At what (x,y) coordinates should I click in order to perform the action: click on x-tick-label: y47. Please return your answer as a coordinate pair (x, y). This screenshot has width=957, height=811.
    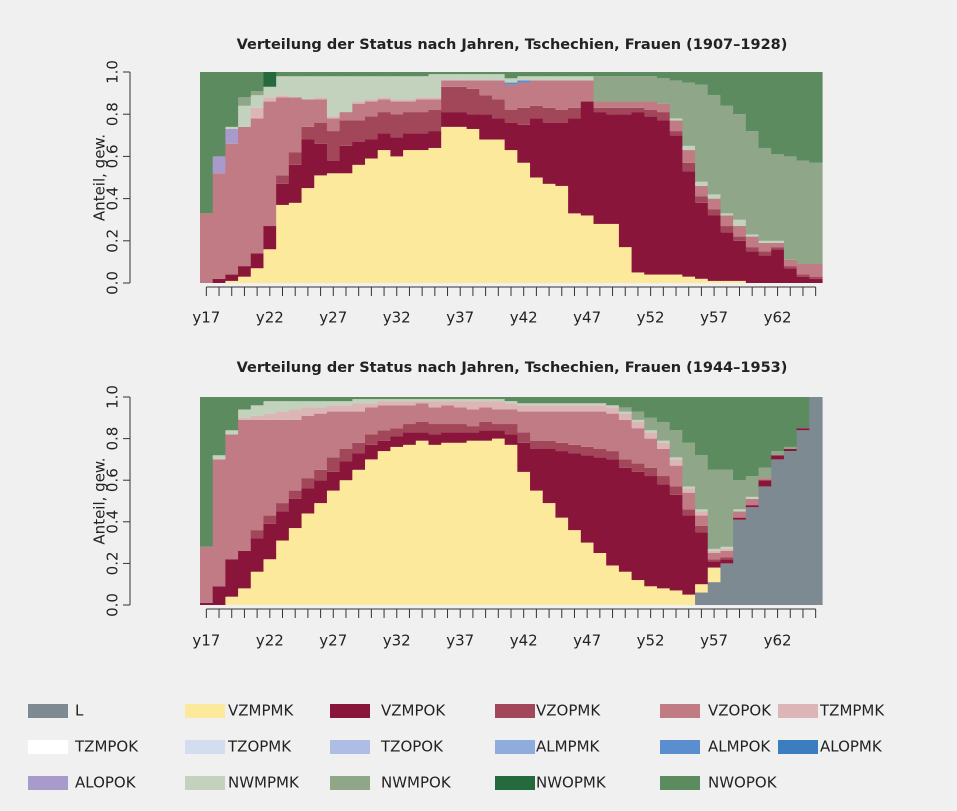
    Looking at the image, I should click on (587, 318).